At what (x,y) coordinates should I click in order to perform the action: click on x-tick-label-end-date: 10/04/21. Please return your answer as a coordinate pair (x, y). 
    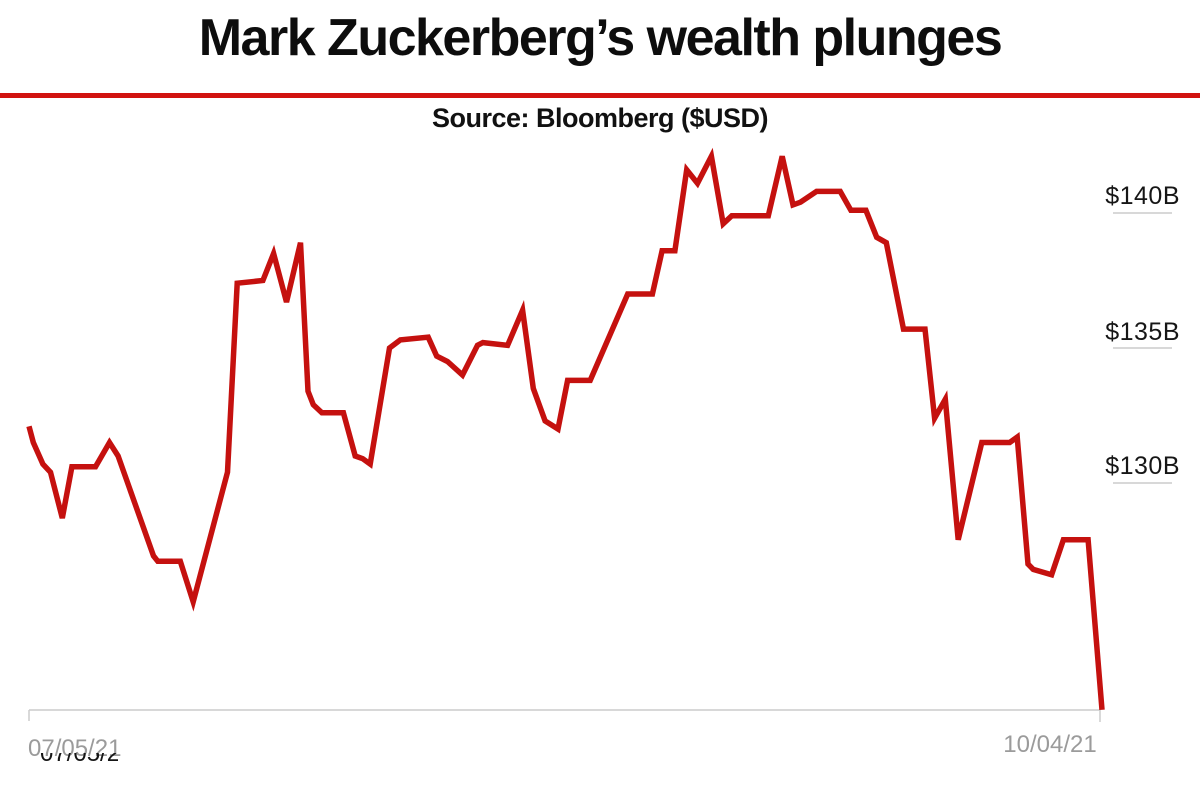
    Looking at the image, I should click on (1050, 744).